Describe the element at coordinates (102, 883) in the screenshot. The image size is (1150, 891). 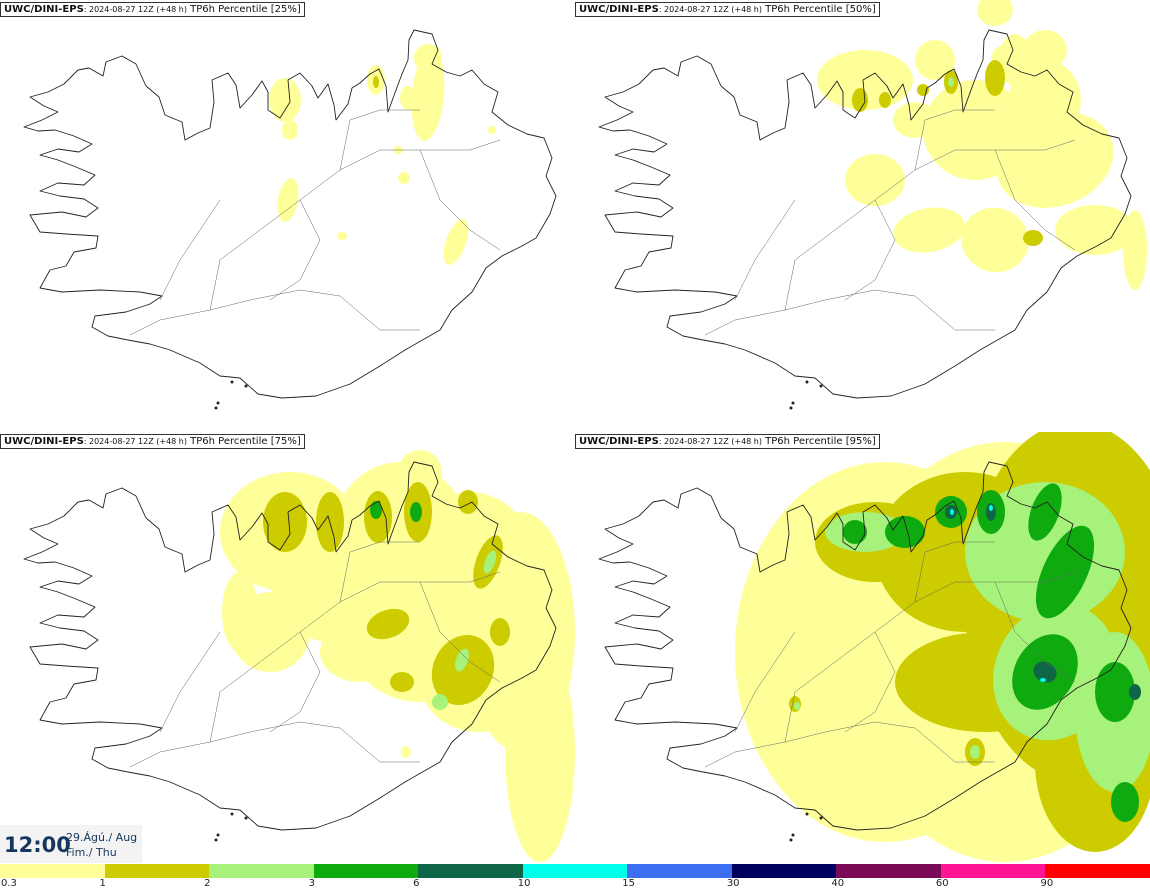
I see `legend-label: 1` at that location.